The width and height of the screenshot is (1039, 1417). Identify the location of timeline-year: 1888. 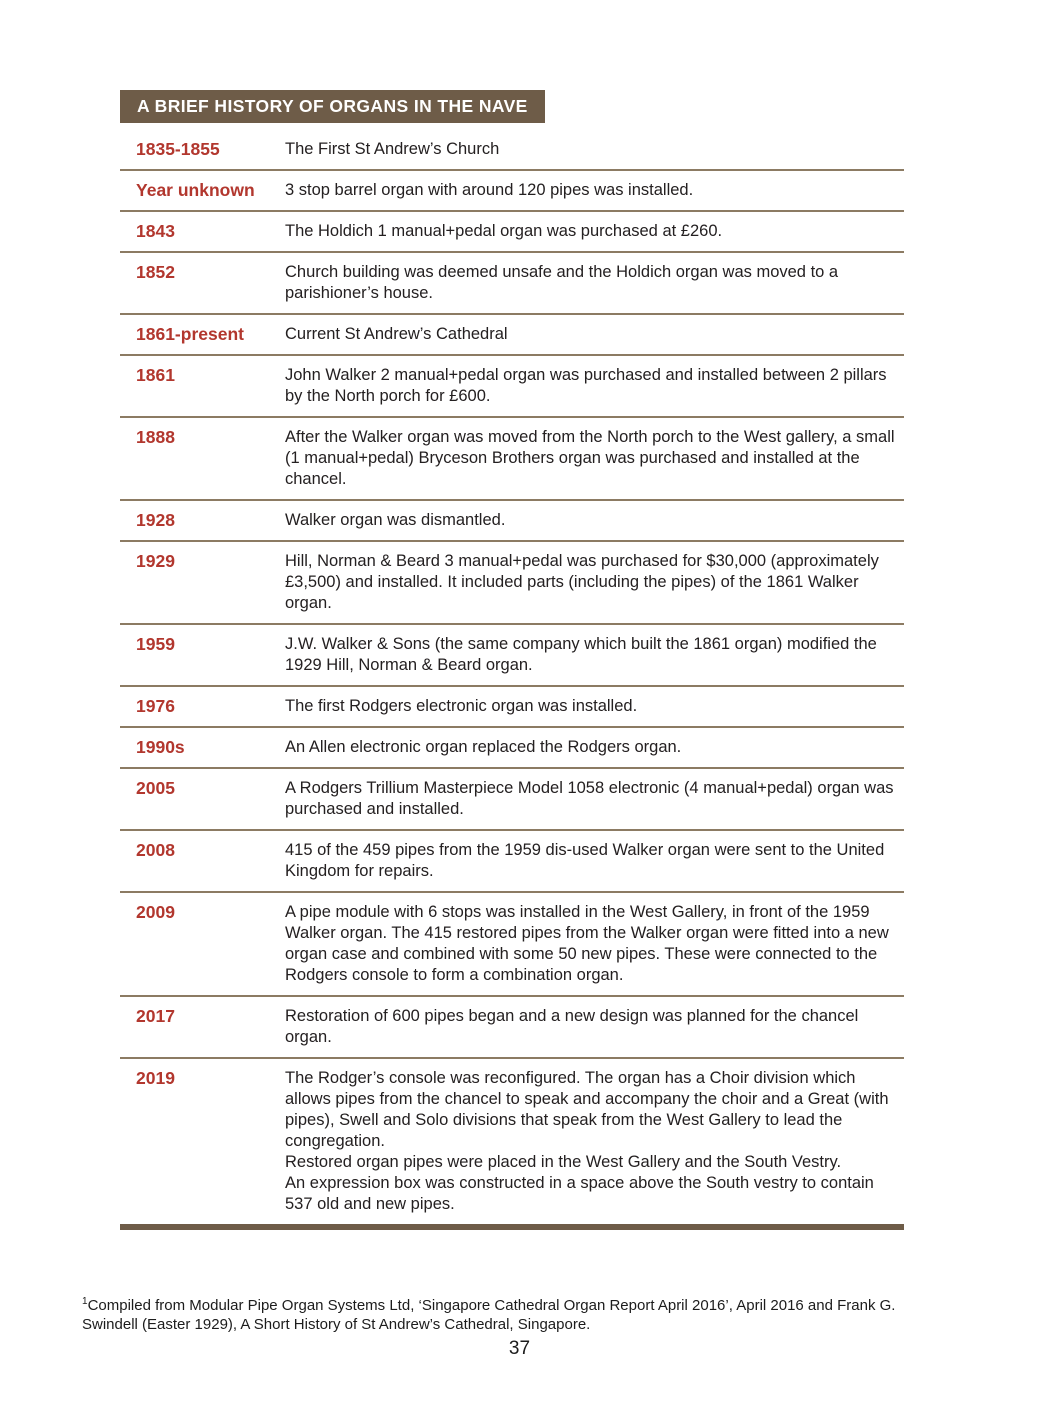
(155, 437).